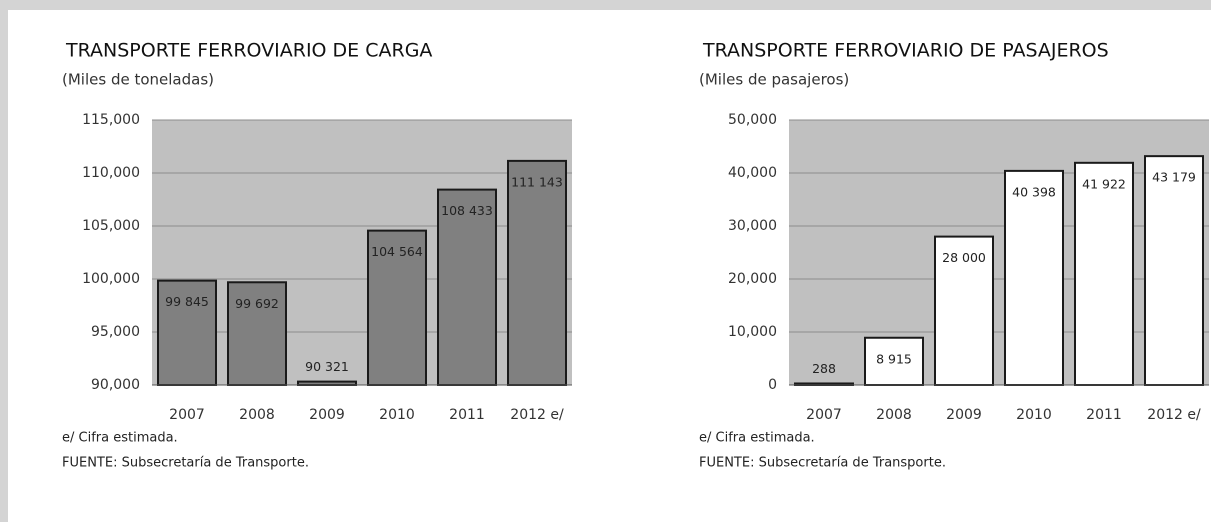 This screenshot has height=522, width=1211. I want to click on y-tick-label: 100,000, so click(111, 279).